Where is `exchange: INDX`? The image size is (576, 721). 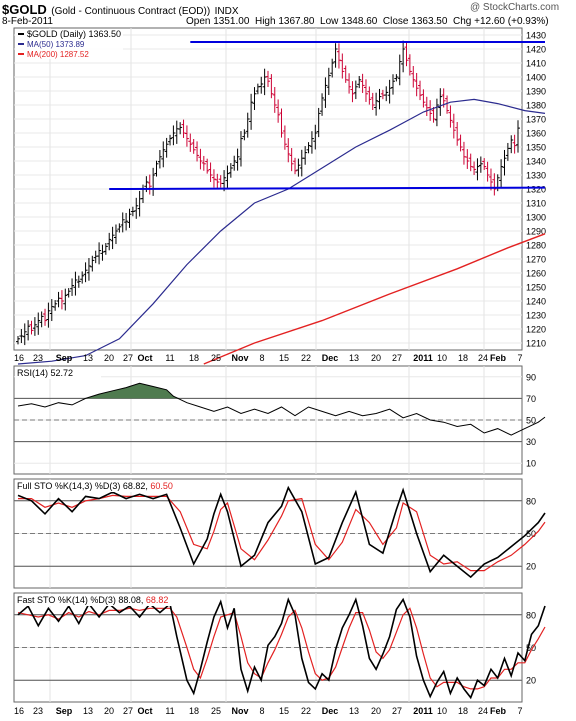 exchange: INDX is located at coordinates (226, 11).